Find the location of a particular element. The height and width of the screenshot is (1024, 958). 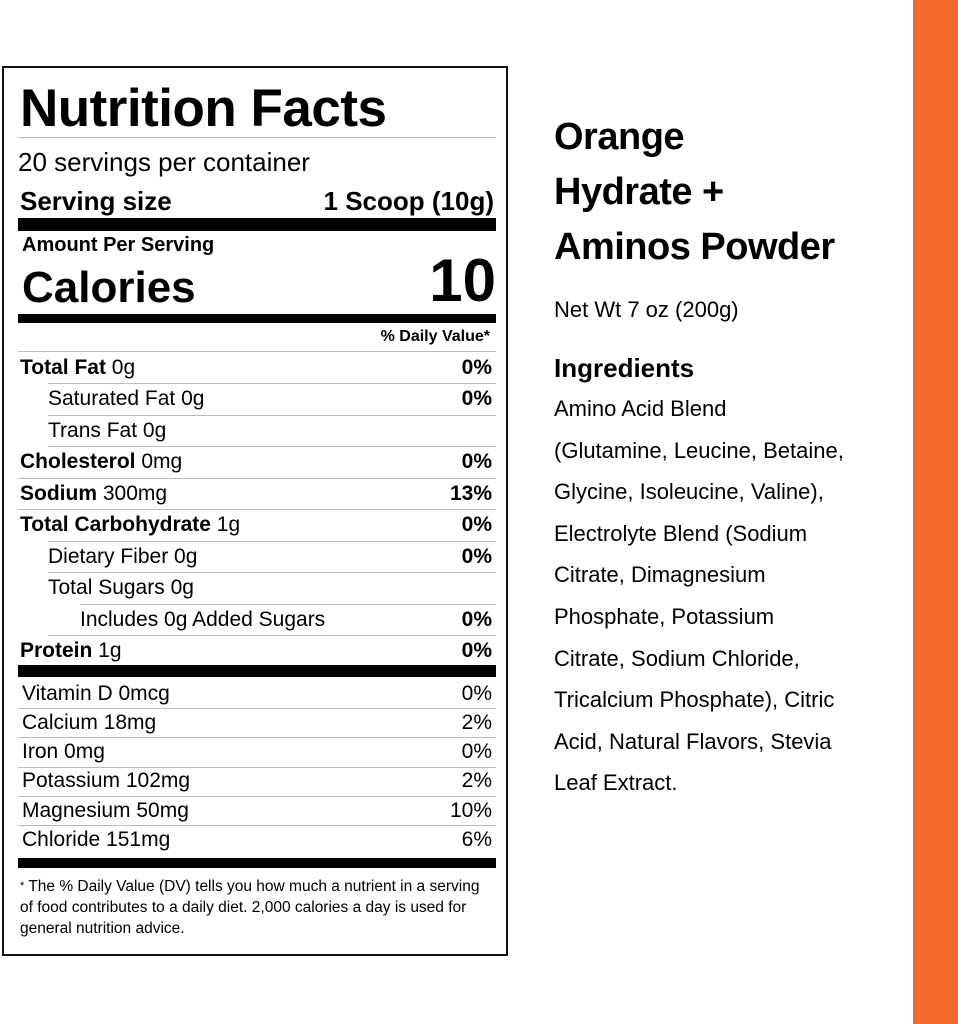

nutrient-row: Total Fat 0g 0% is located at coordinates (257, 367).